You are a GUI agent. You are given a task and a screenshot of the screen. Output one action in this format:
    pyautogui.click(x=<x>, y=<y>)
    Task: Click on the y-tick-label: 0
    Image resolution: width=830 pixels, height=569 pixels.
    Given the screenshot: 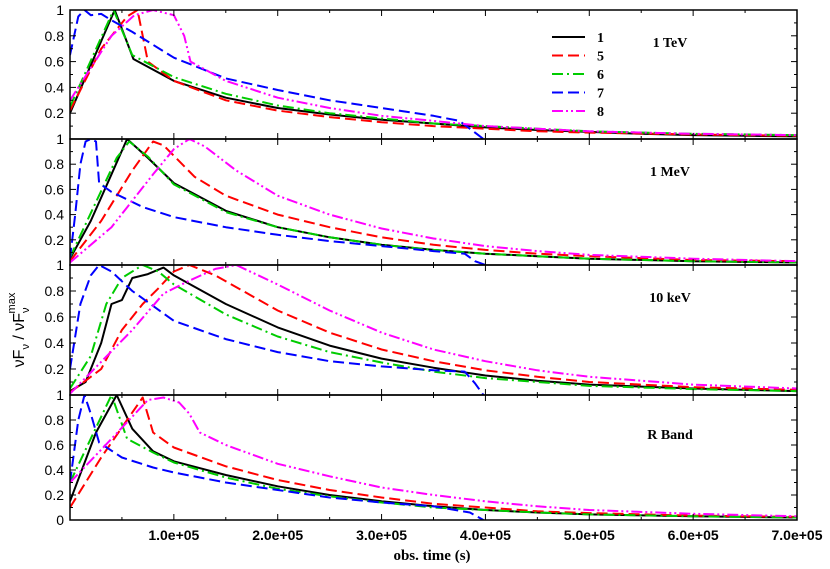 What is the action you would take?
    pyautogui.click(x=60, y=520)
    